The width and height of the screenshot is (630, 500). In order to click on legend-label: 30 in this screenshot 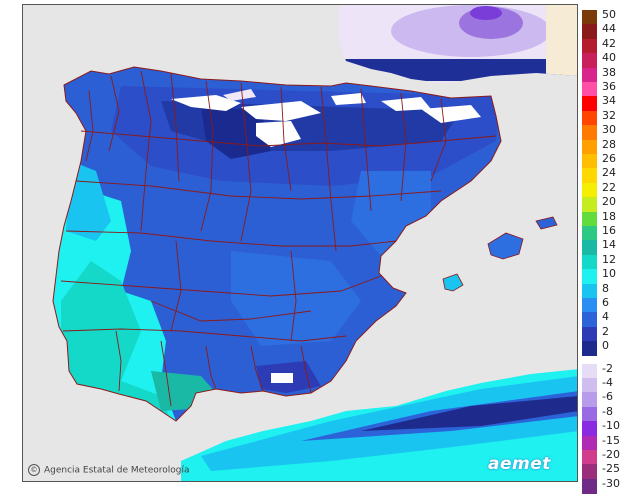, I will do `click(609, 130)`.